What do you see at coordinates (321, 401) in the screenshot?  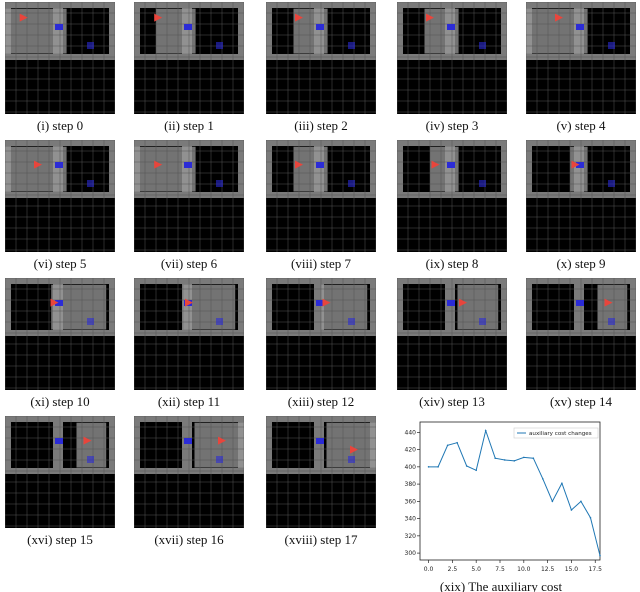 I see `panel-caption: (xiii) step 12` at bounding box center [321, 401].